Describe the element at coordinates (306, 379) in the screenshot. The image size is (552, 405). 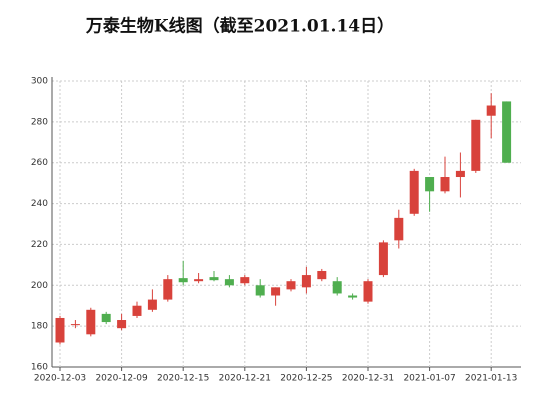
I see `x-tick-label: 2020-12-25` at that location.